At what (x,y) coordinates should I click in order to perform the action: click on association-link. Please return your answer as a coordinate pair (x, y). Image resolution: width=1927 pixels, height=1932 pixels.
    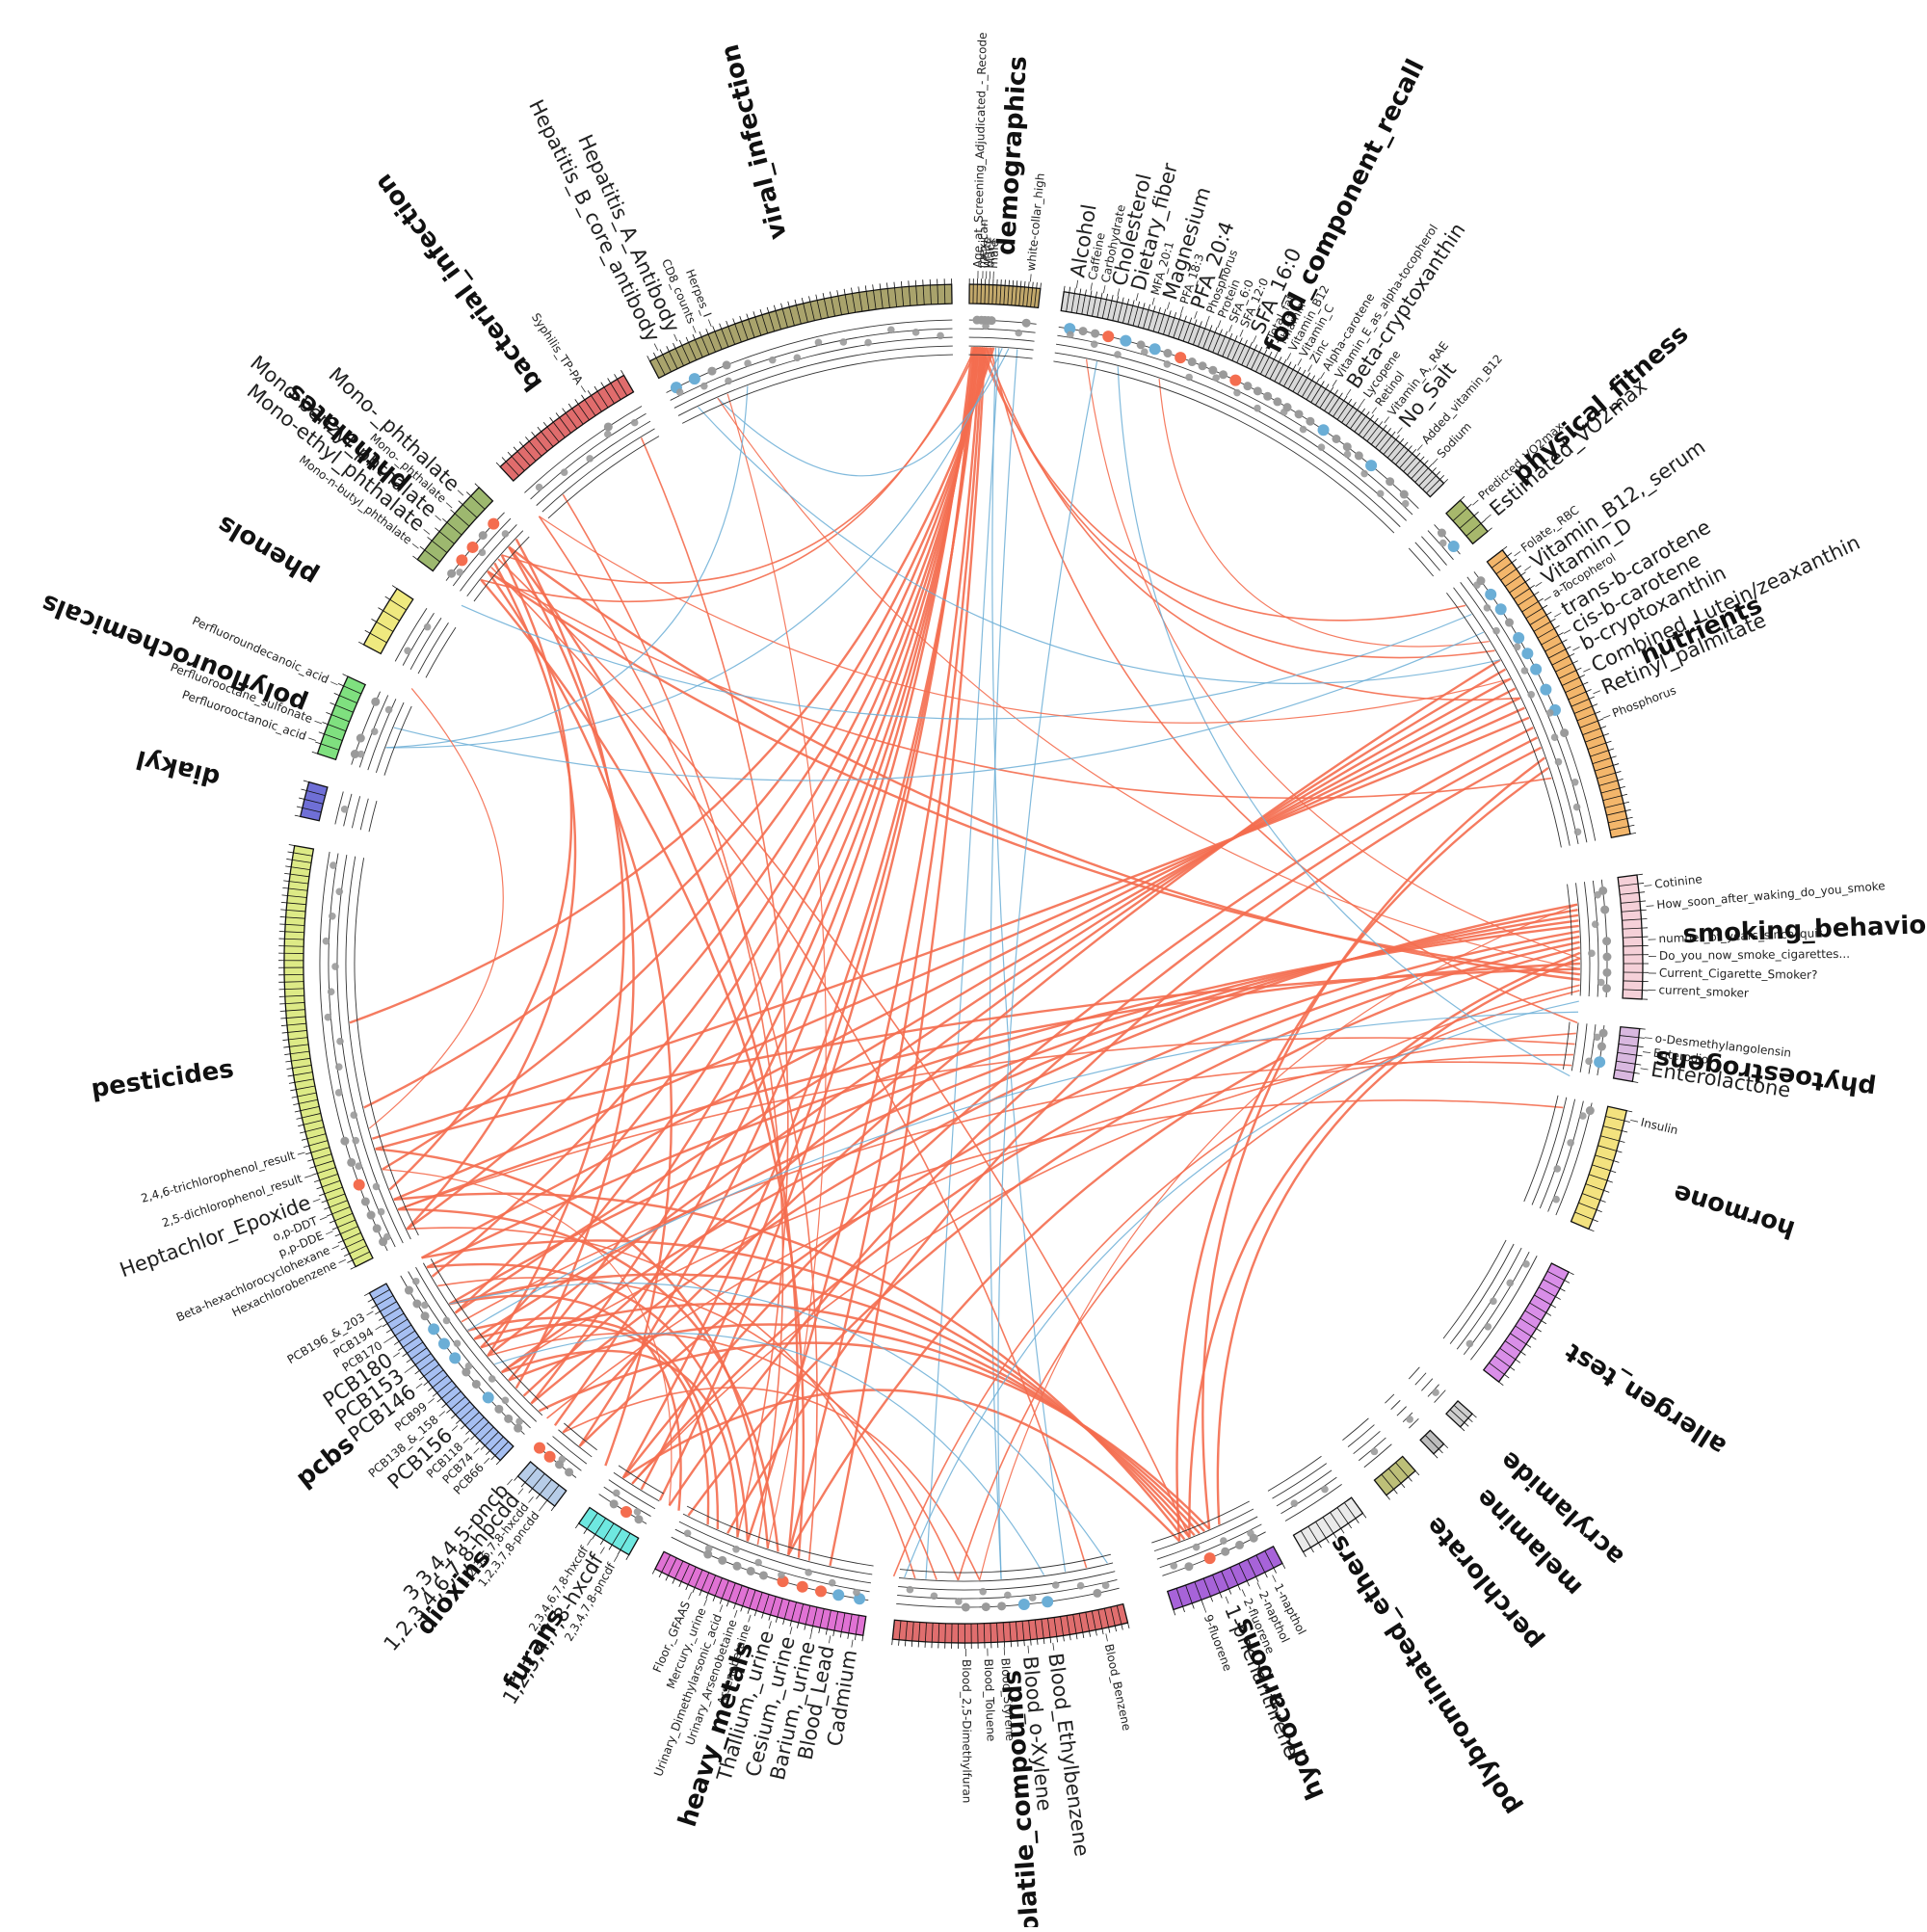
    Looking at the image, I should click on (580, 1018).